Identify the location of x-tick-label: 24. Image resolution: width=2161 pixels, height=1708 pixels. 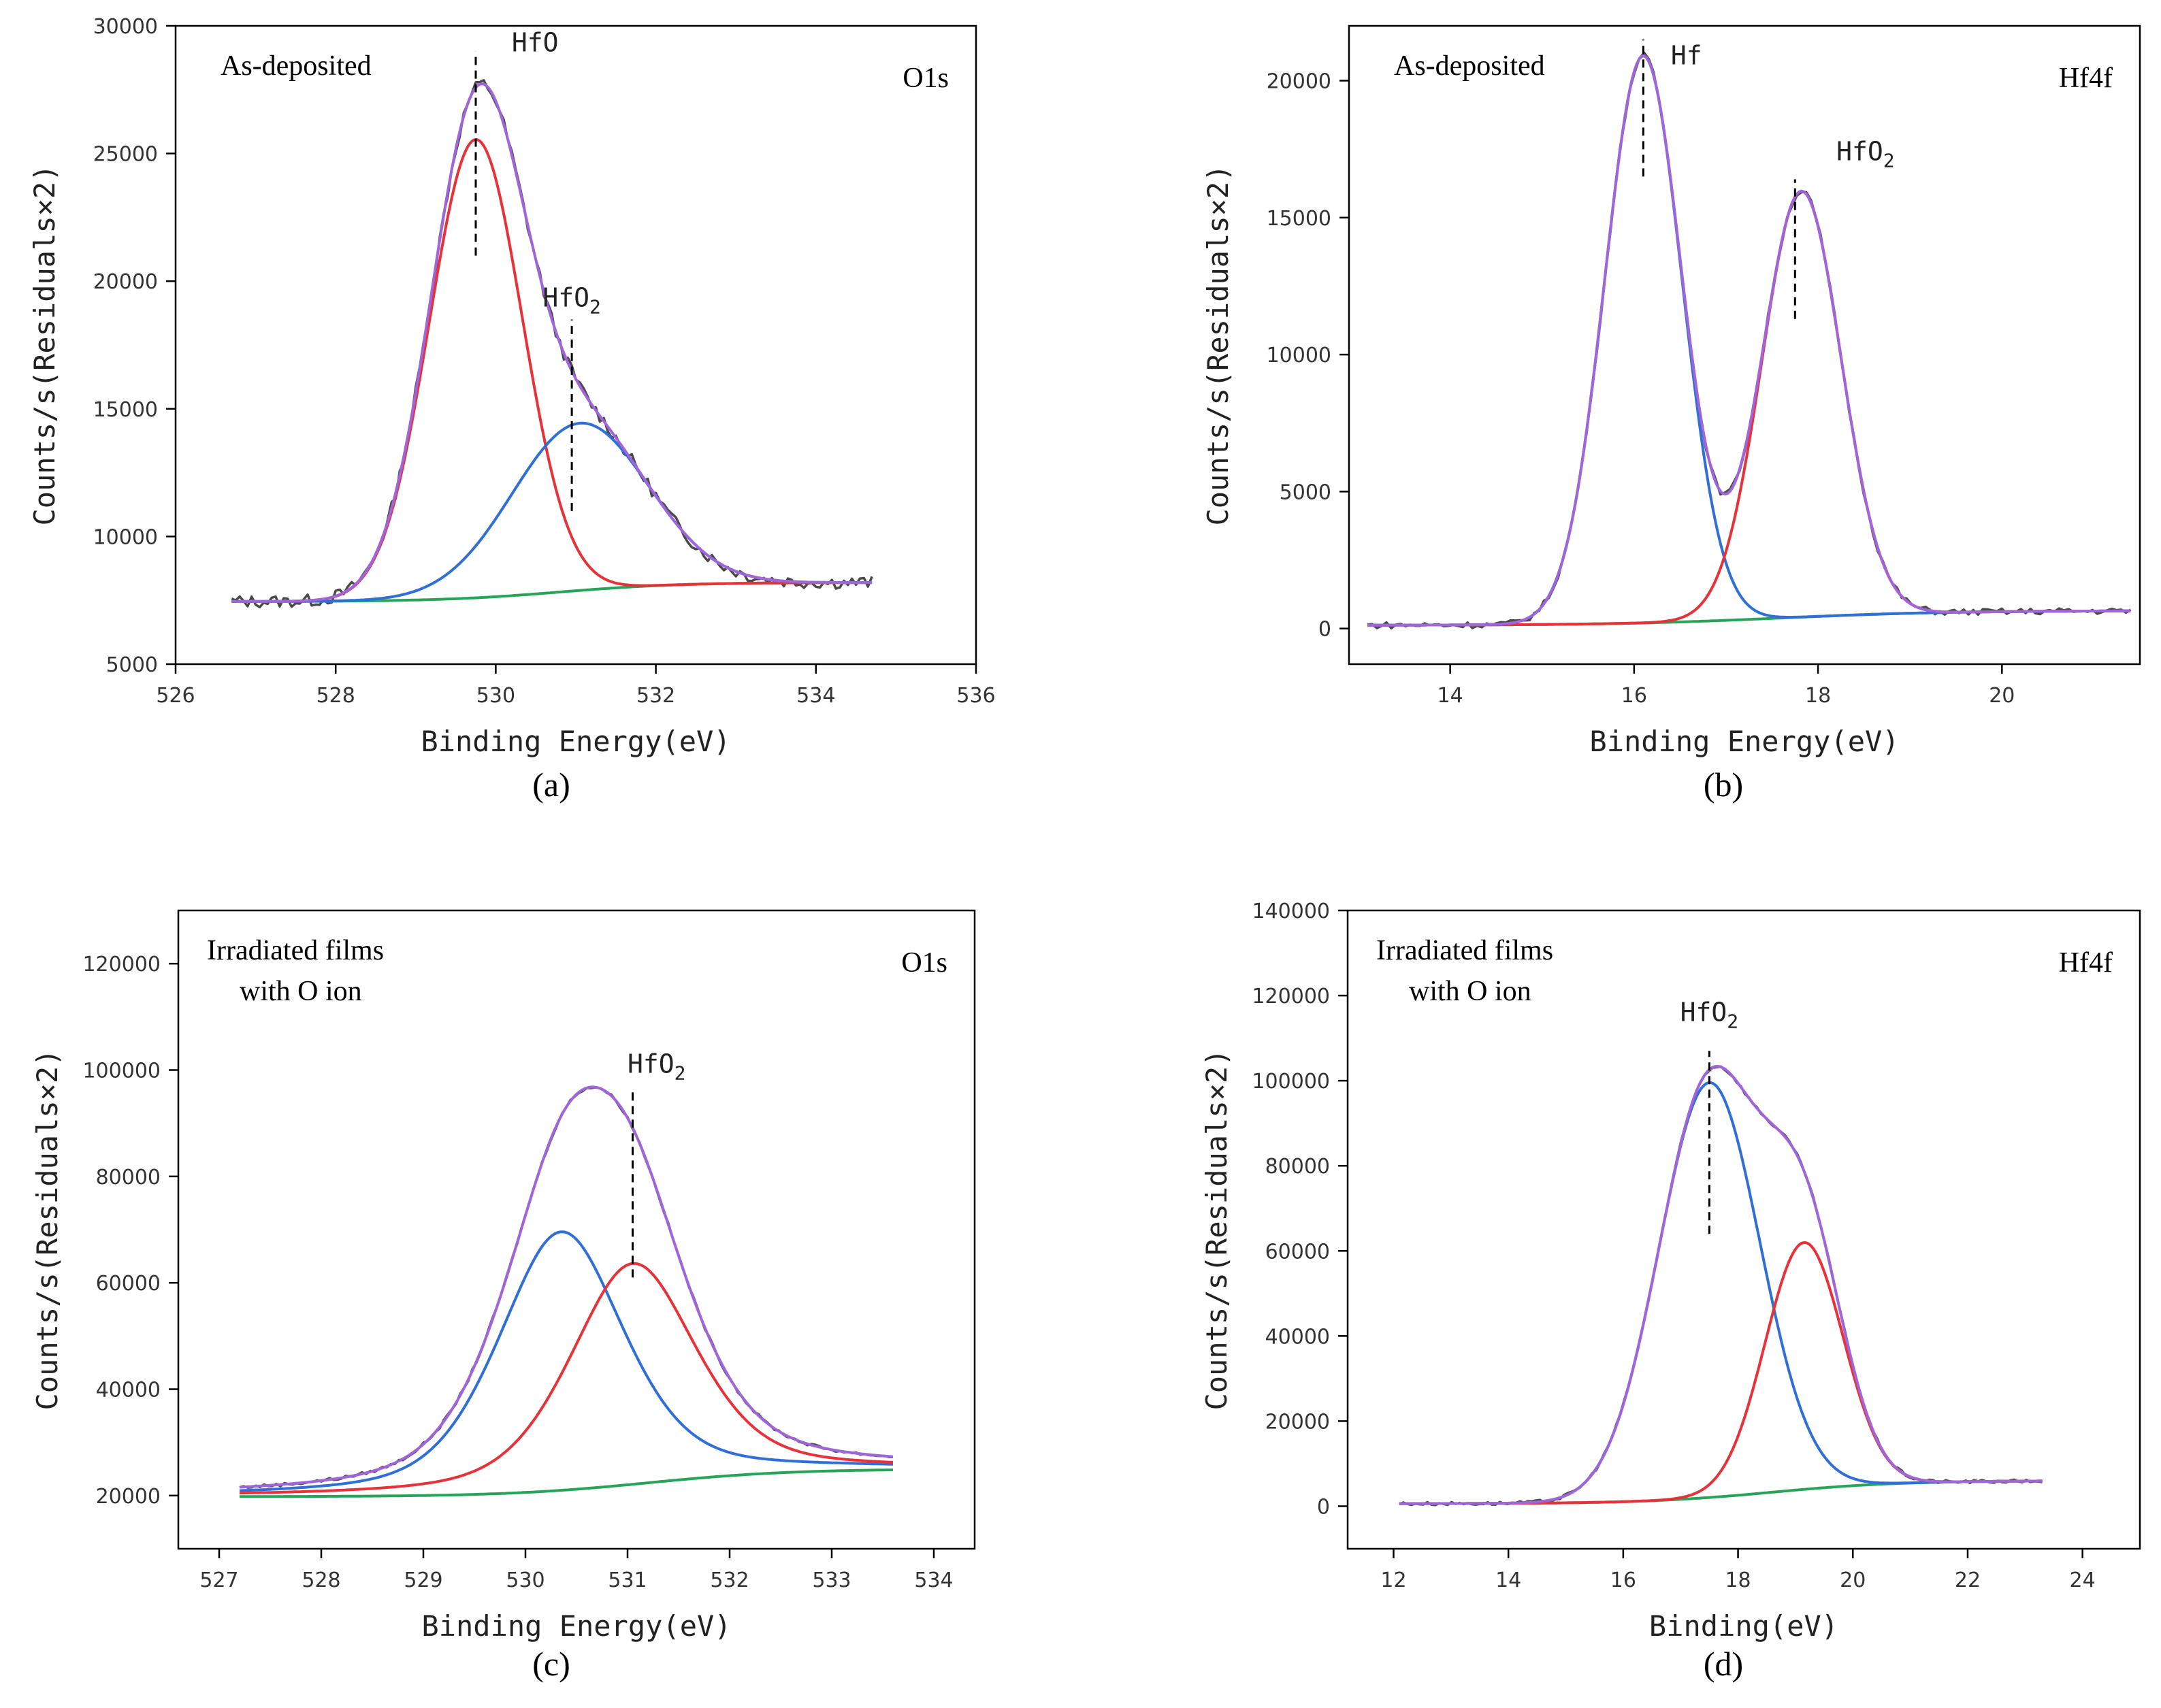
(2083, 1580).